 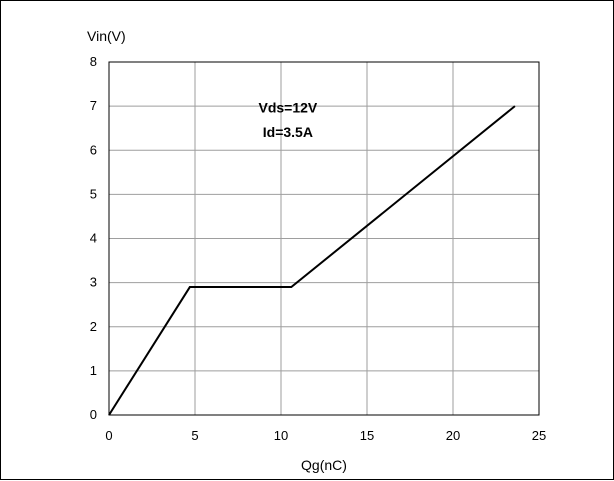 I want to click on y-tick-label: 2, so click(x=93, y=326).